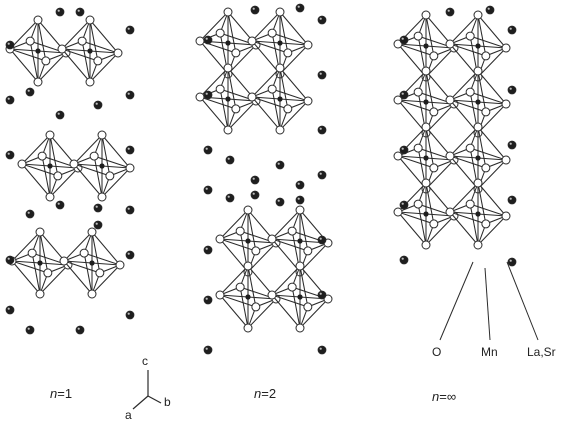 Image resolution: width=561 pixels, height=423 pixels. I want to click on legend-cation-label: La,Sr, so click(541, 352).